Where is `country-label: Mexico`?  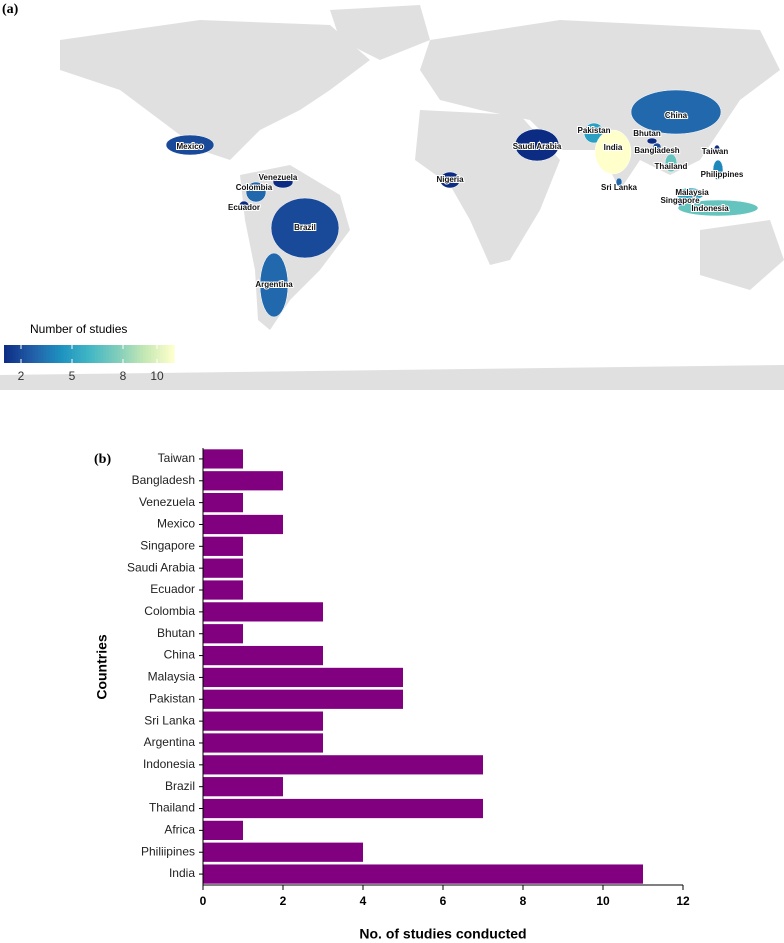
country-label: Mexico is located at coordinates (189, 146).